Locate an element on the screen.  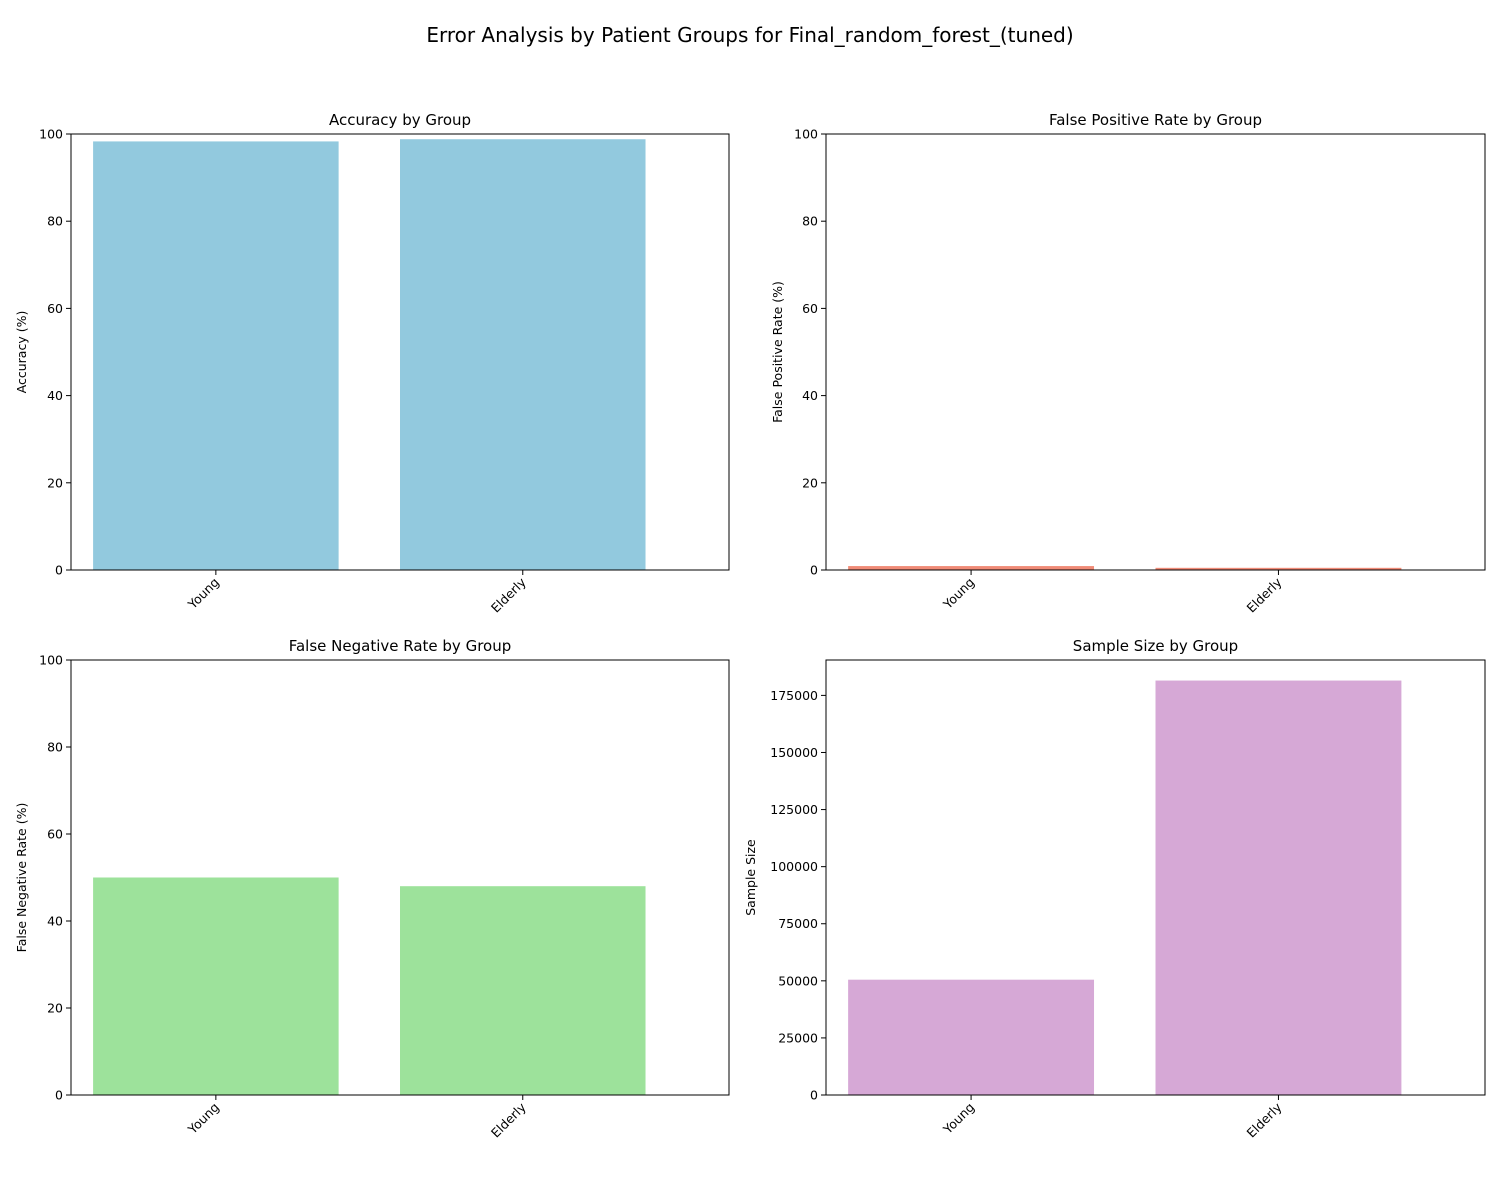
y-tick-label: 150000 is located at coordinates (794, 752).